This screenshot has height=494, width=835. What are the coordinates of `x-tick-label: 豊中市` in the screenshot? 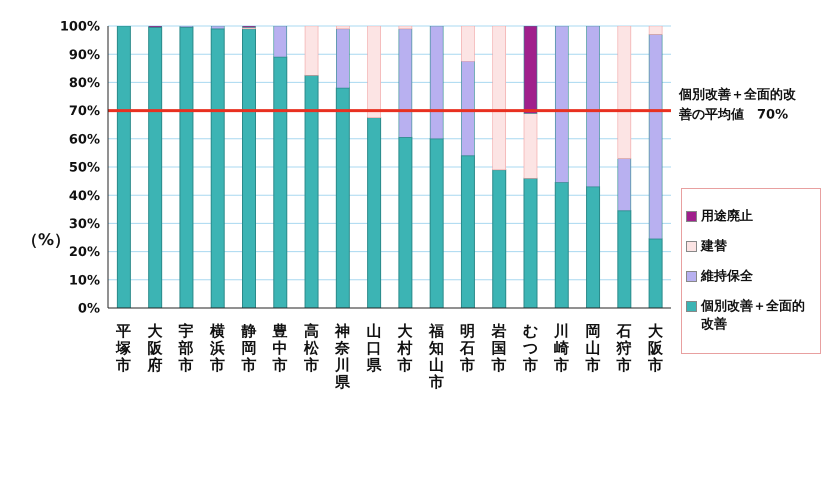 It's located at (280, 348).